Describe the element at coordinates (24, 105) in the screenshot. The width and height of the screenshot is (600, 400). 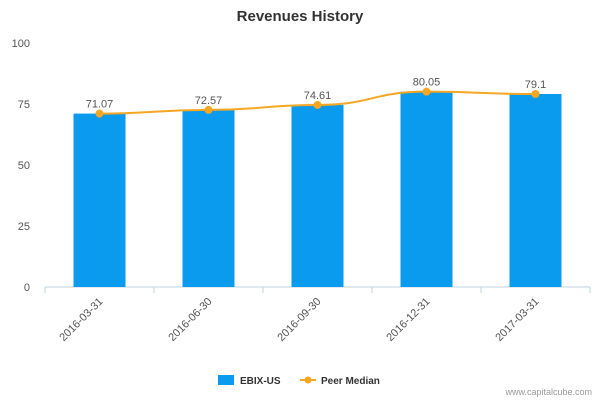
I see `y-tick-label: 75` at that location.